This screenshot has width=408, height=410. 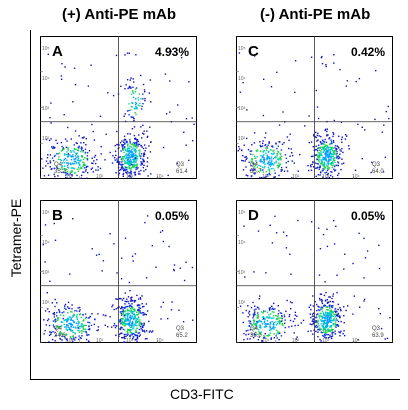 What do you see at coordinates (242, 243) in the screenshot?
I see `y-tick-label: 10⁴` at bounding box center [242, 243].